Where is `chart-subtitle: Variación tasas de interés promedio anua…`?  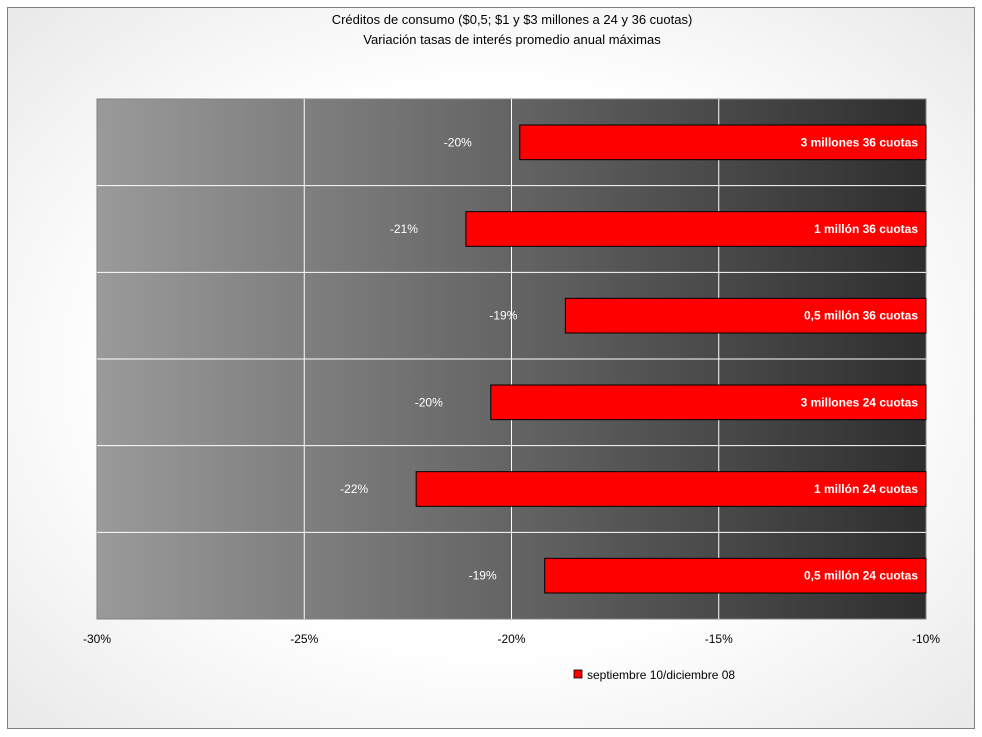
chart-subtitle: Variación tasas de interés promedio anua… is located at coordinates (512, 39).